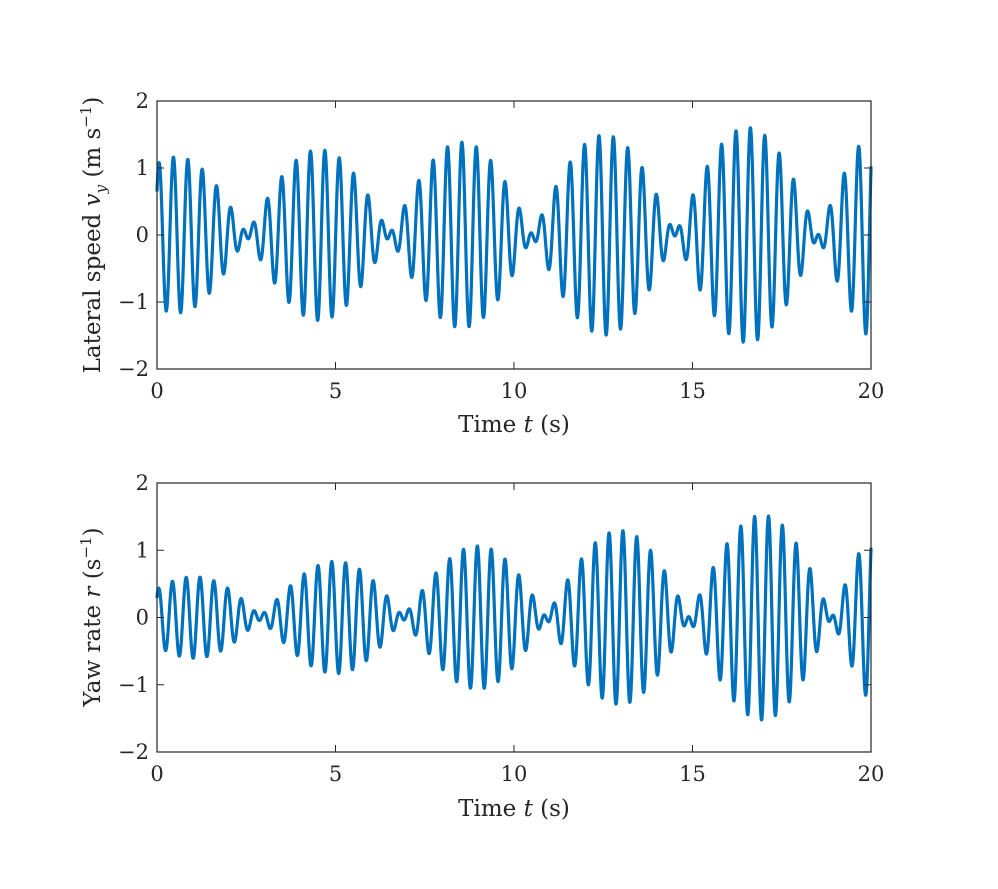 This screenshot has width=998, height=889. I want to click on bottom-x-tick-label: 20, so click(871, 774).